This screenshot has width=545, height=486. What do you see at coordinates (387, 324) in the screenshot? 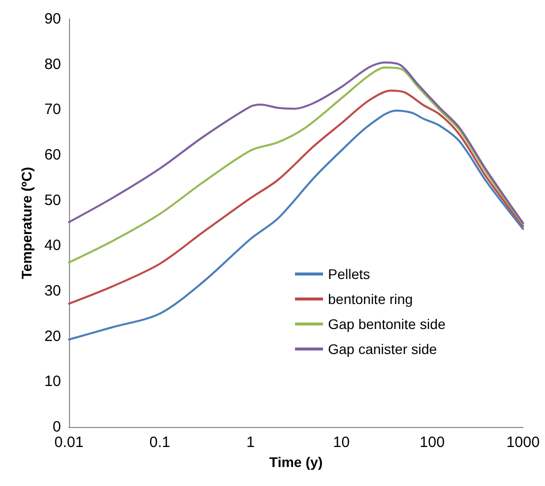
I see `legend-label: Gap bentonite side` at bounding box center [387, 324].